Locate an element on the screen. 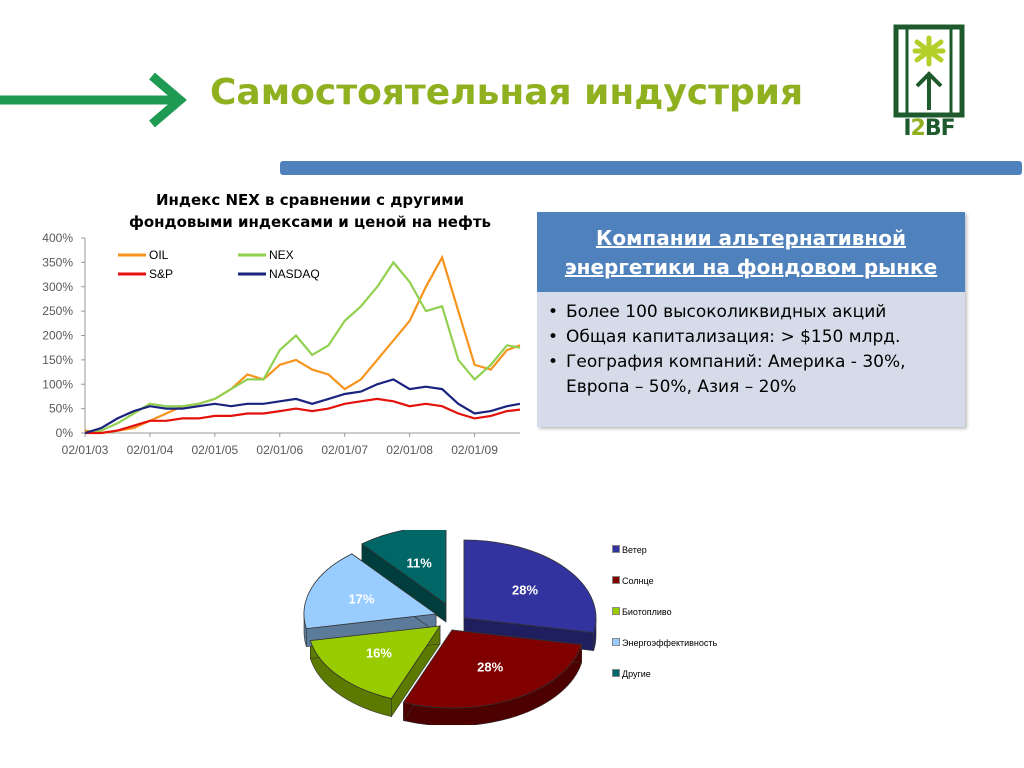 The image size is (1024, 768). y-tick-label: 150% is located at coordinates (57, 360).